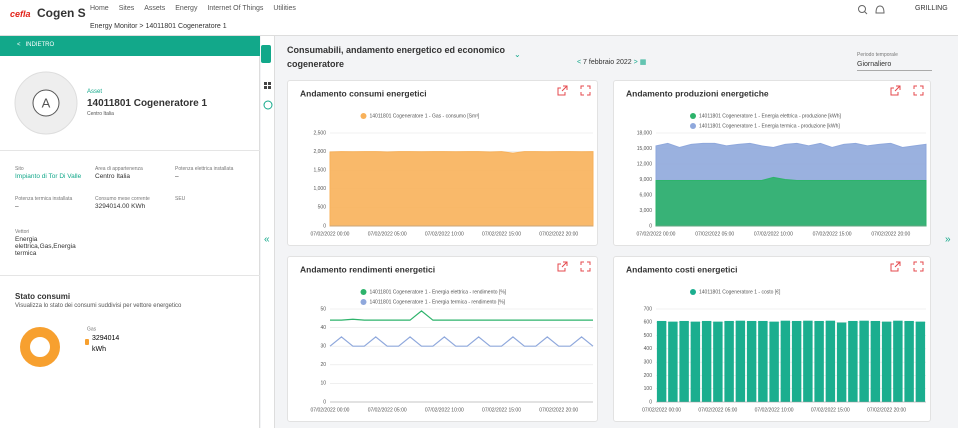 This screenshot has width=958, height=428. I want to click on date-picker: < 7 febbraio 2022 > ▦, so click(612, 62).